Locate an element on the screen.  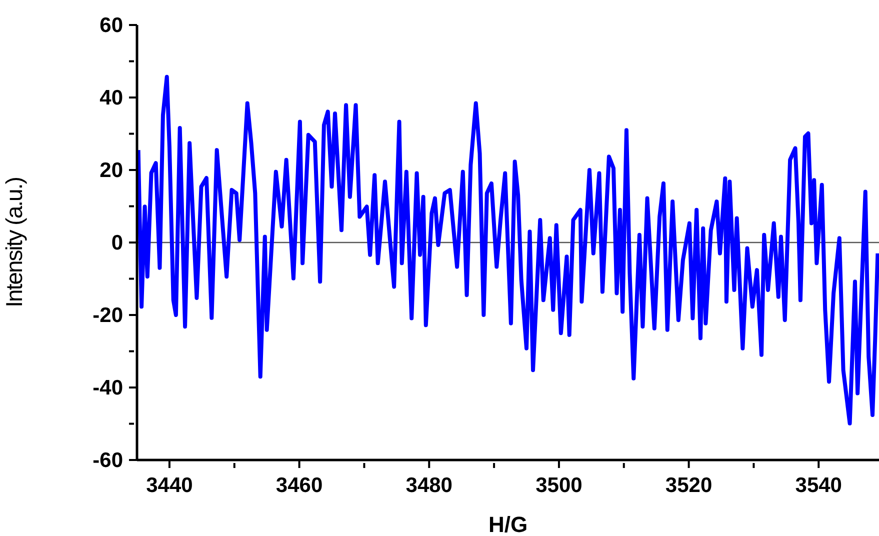
x-tick-label: 3460 is located at coordinates (299, 485).